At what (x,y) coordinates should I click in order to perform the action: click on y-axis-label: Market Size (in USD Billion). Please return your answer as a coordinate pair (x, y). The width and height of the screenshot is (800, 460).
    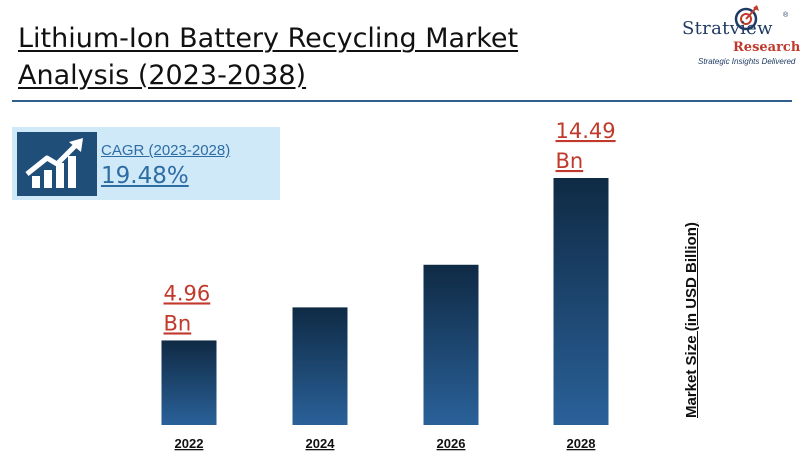
    Looking at the image, I should click on (691, 320).